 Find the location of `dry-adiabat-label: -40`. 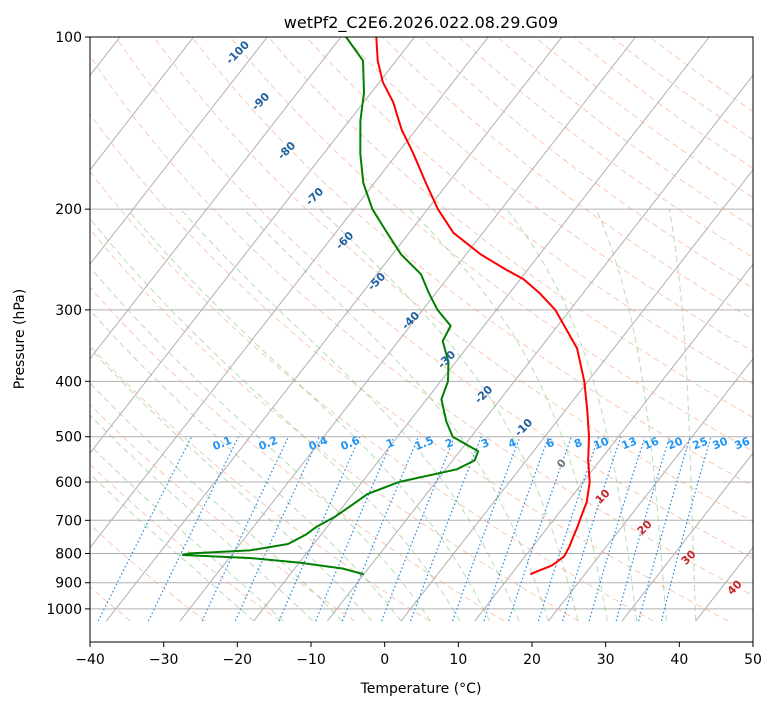

dry-adiabat-label: -40 is located at coordinates (410, 320).